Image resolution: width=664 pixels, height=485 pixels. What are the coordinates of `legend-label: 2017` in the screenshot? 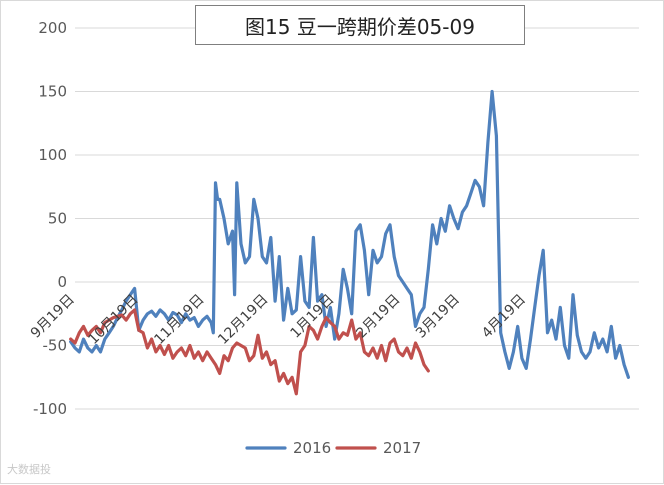 It's located at (402, 448).